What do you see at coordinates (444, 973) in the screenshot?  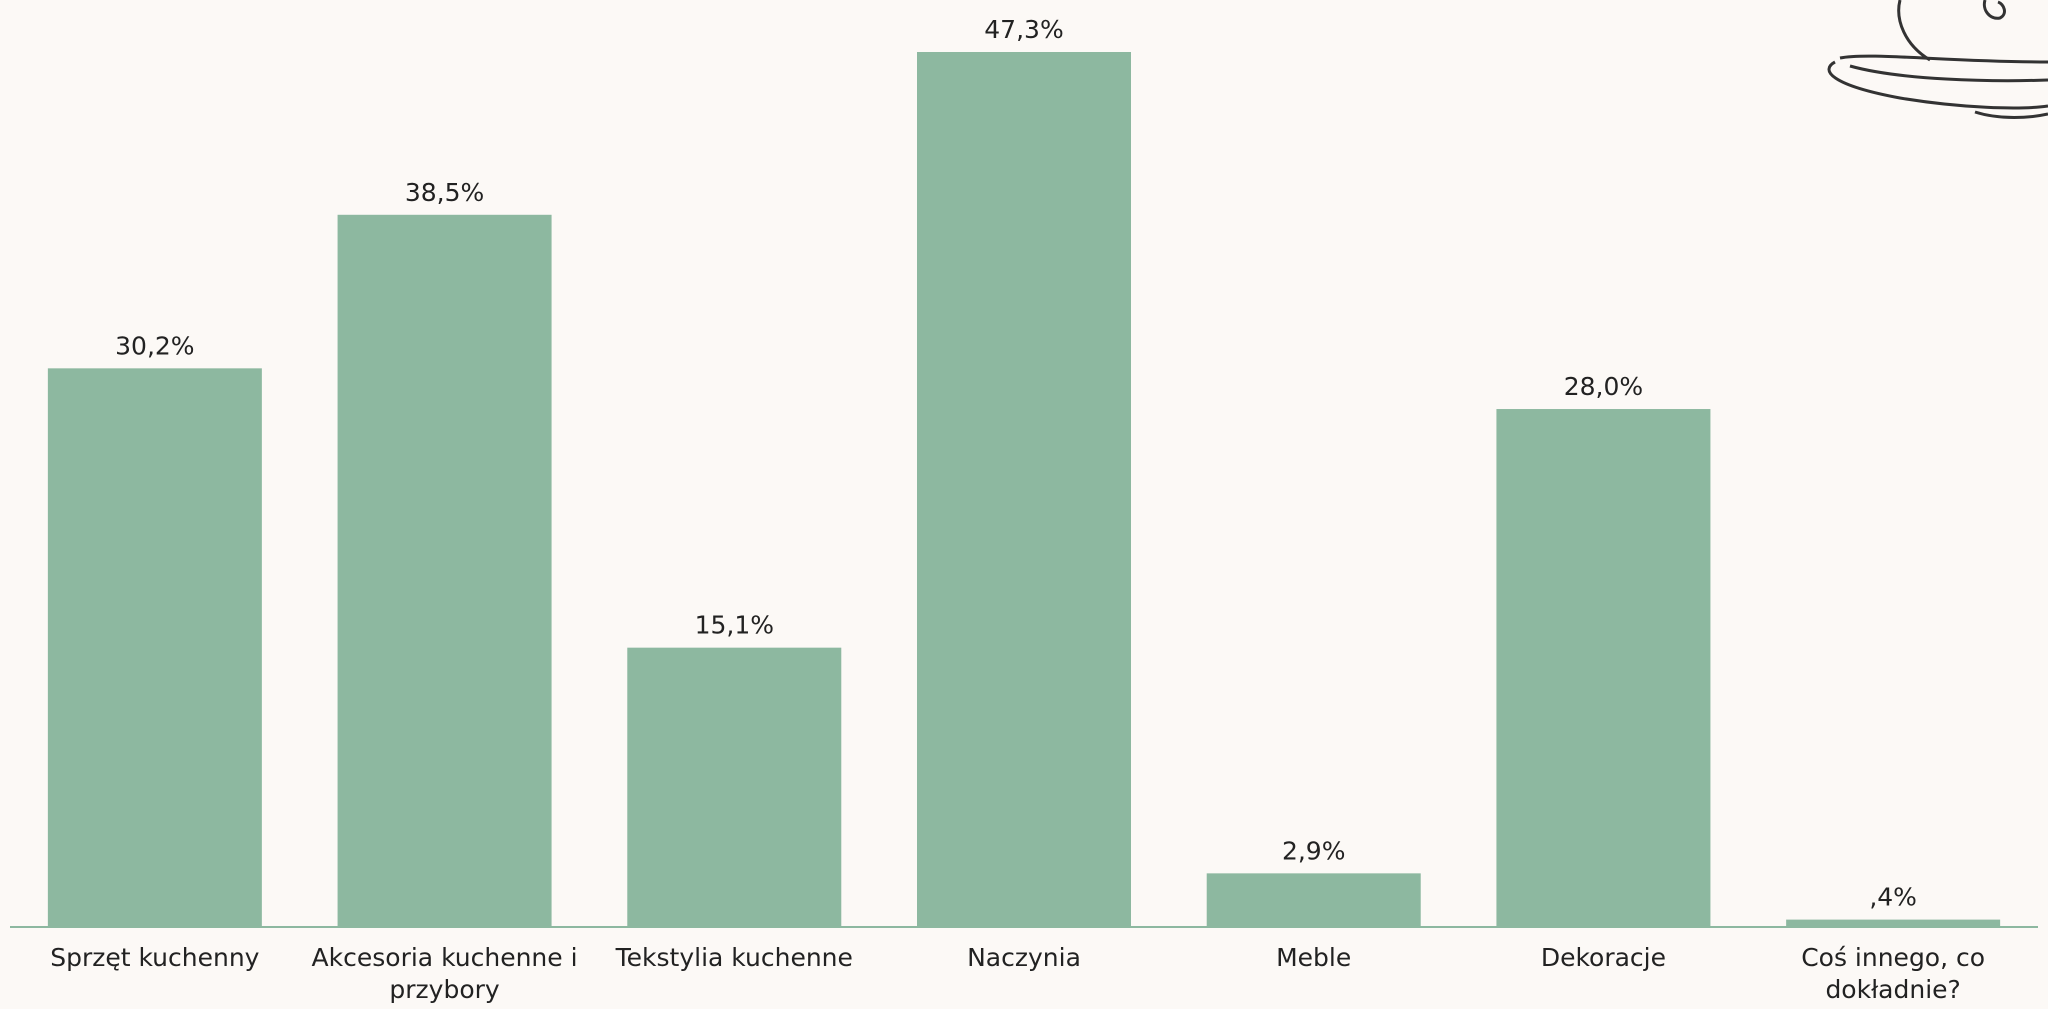 I see `x-tick-label: Akcesoria kuchenne i przybory` at bounding box center [444, 973].